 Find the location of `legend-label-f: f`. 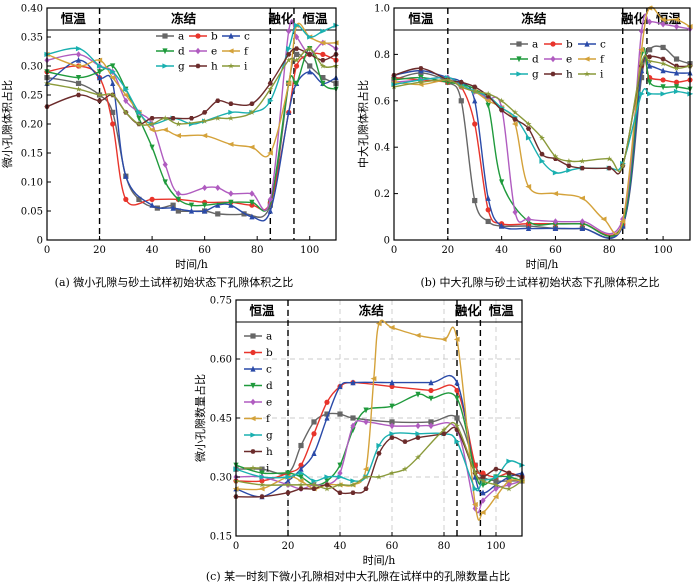

legend-label-f: f is located at coordinates (246, 52).